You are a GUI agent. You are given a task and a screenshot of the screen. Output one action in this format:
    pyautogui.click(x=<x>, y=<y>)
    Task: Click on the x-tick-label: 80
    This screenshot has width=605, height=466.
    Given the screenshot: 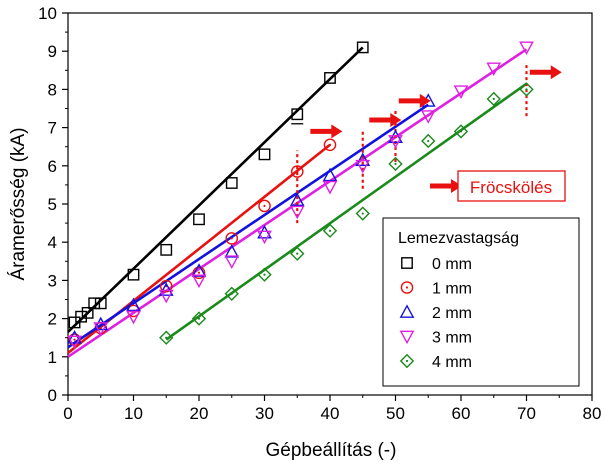 What is the action you would take?
    pyautogui.click(x=592, y=413)
    